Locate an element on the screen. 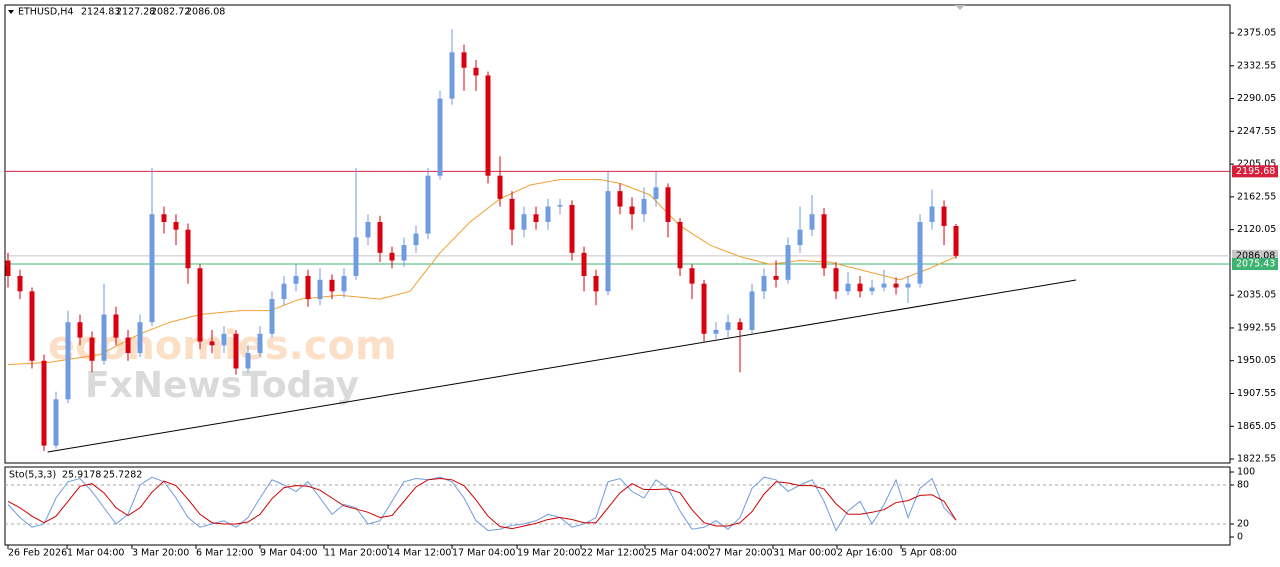 The width and height of the screenshot is (1280, 567). x-tick-label: 27 Mar 20:00 is located at coordinates (740, 553).